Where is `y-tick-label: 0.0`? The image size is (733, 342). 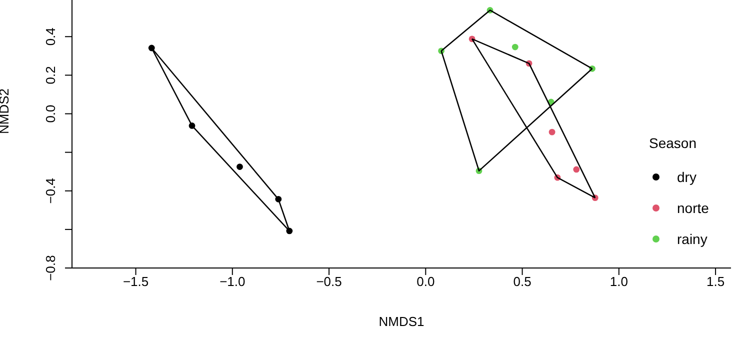
y-tick-label: 0.0 is located at coordinates (50, 113).